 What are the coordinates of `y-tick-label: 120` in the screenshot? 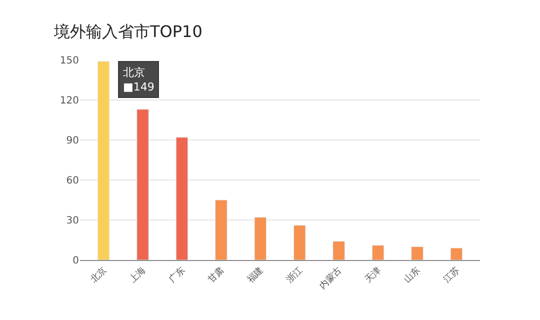 It's located at (69, 101).